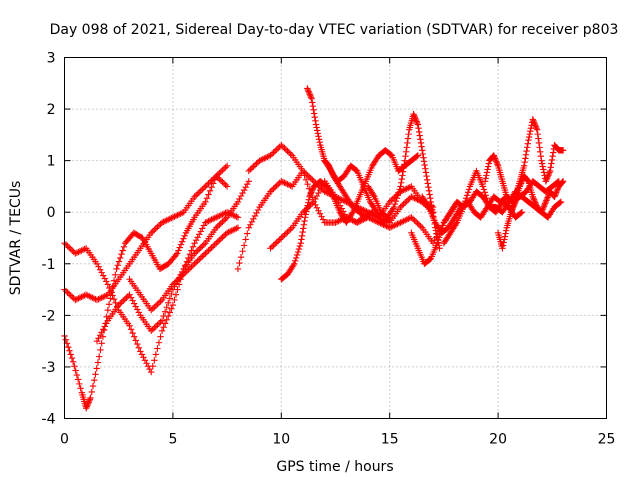 The height and width of the screenshot is (480, 640). What do you see at coordinates (49, 420) in the screenshot?
I see `y-tick-label: -4` at bounding box center [49, 420].